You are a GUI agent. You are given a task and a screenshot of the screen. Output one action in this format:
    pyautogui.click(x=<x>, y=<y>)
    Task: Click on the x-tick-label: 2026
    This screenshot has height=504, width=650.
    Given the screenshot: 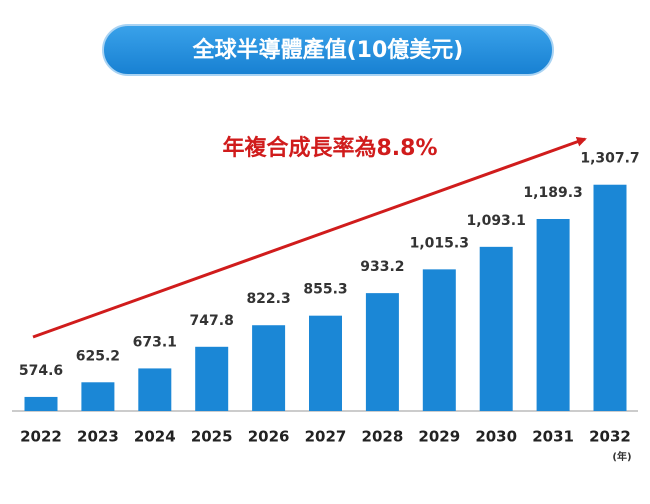 What is the action you would take?
    pyautogui.click(x=269, y=437)
    